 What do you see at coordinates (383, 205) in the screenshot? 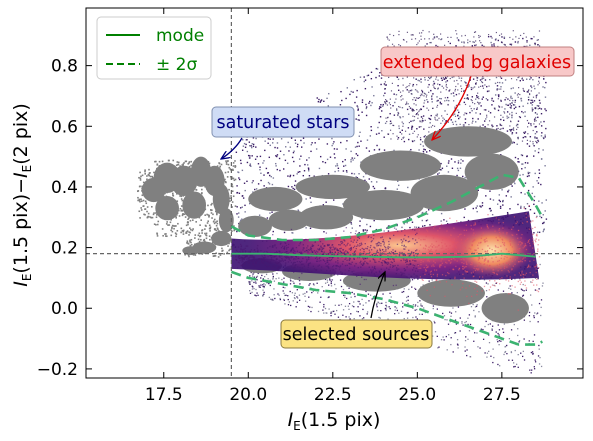
I see `gray-outlier-blob` at bounding box center [383, 205].